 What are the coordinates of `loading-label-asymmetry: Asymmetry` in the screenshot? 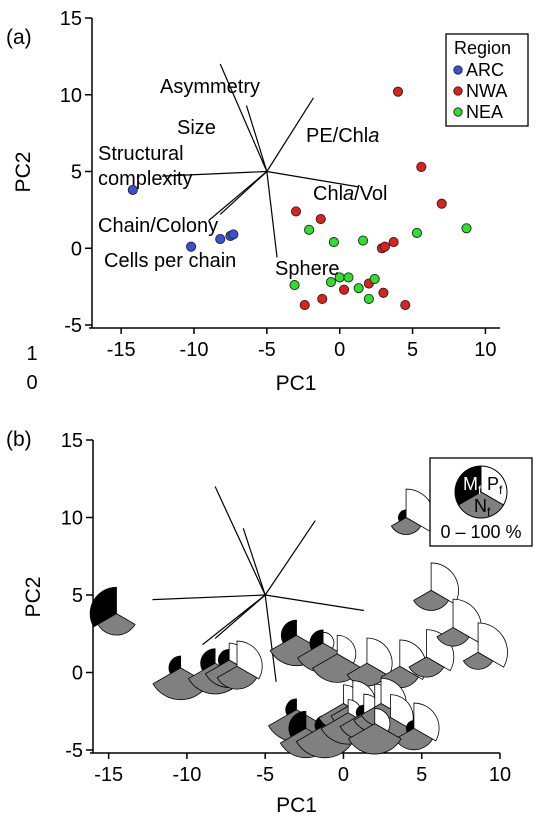 It's located at (210, 87).